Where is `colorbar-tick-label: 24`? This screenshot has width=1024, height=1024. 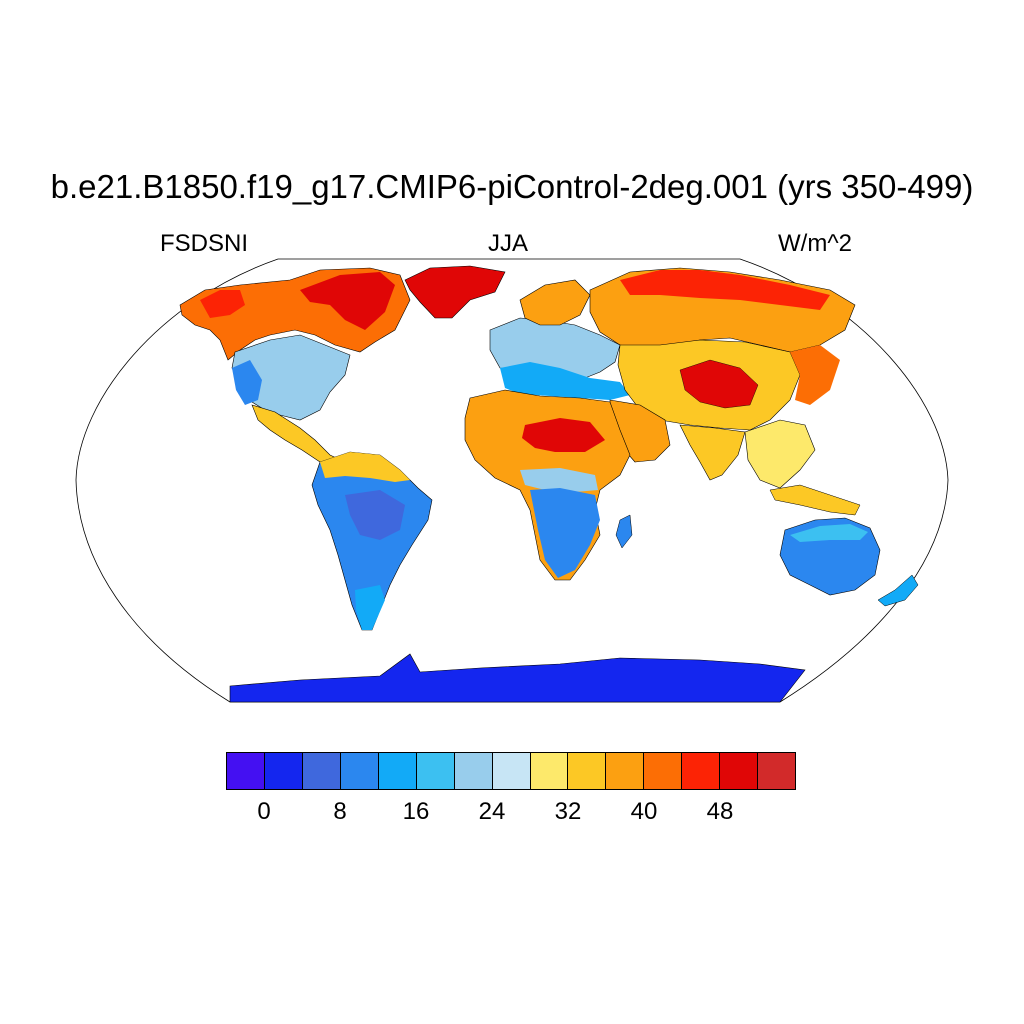
colorbar-tick-label: 24 is located at coordinates (492, 811).